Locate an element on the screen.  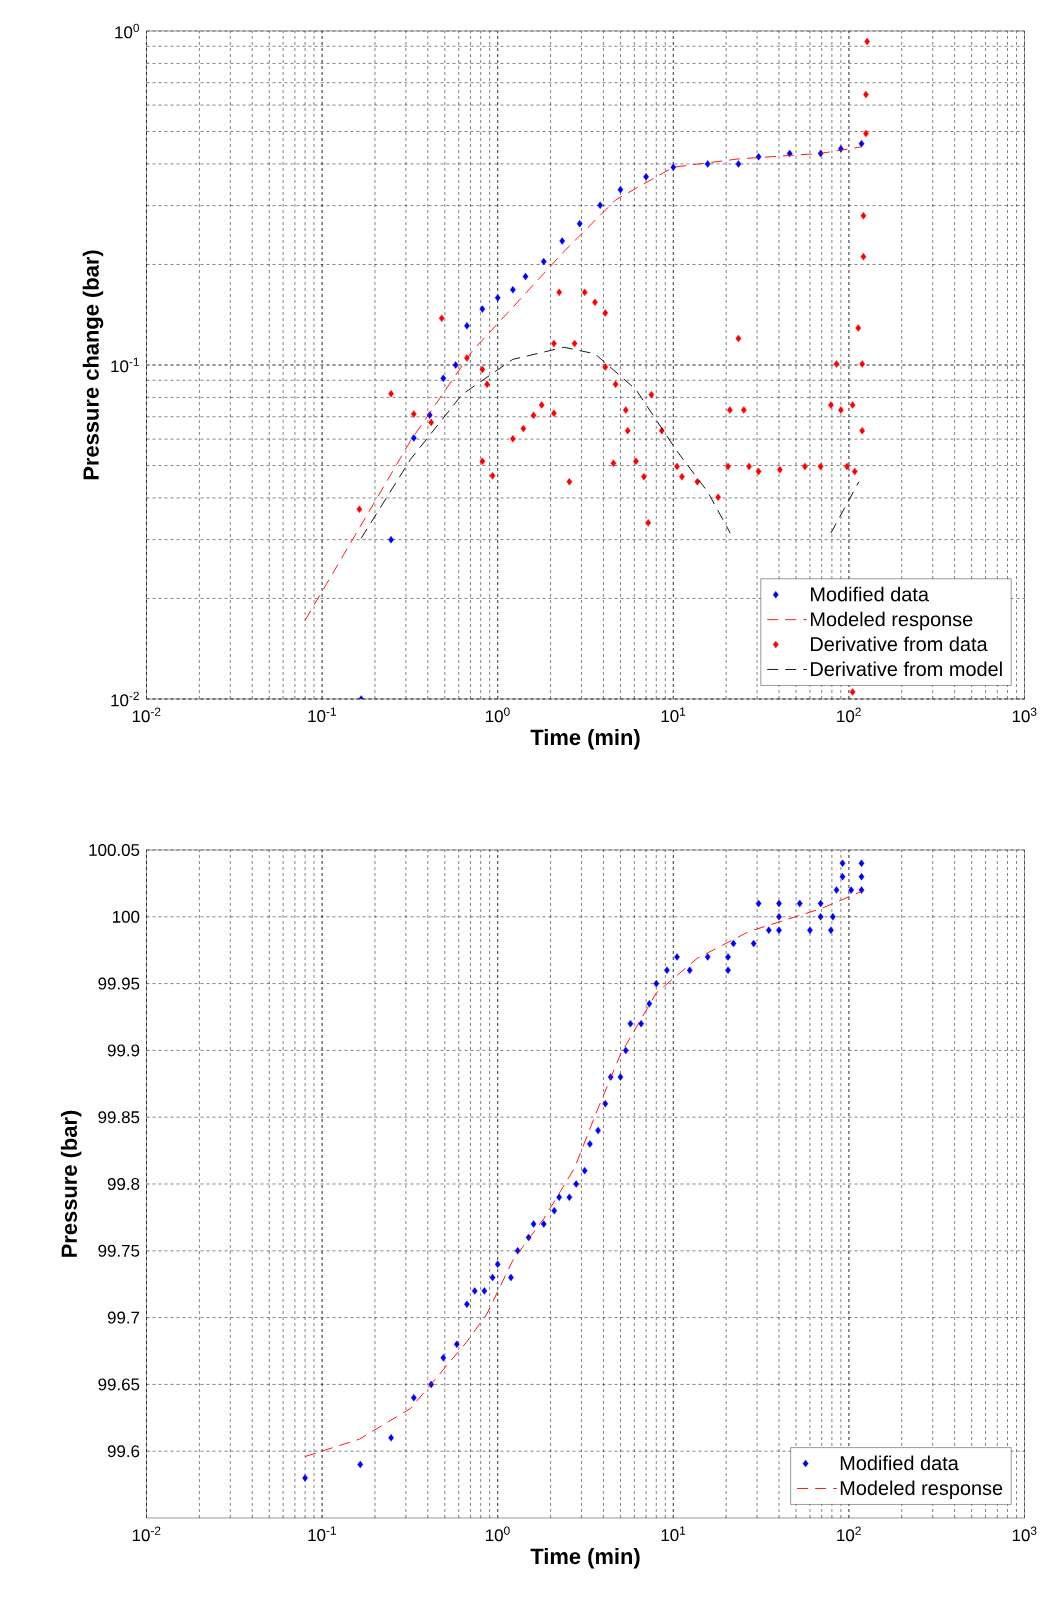
legend-label: Derivative from model is located at coordinates (906, 669).